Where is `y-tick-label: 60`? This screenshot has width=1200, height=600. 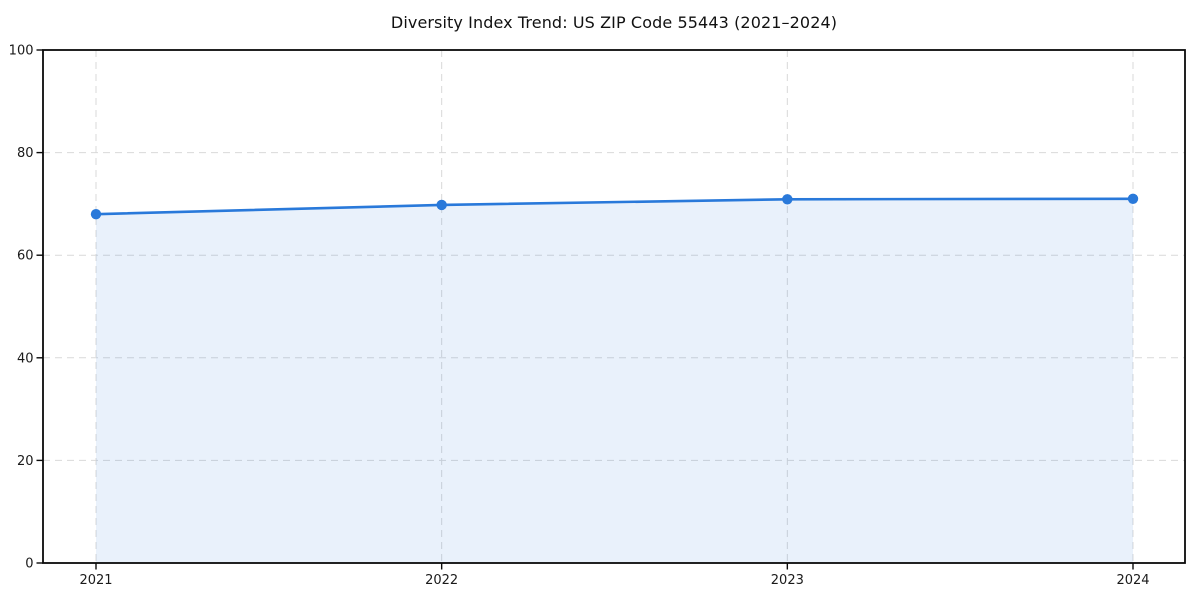 y-tick-label: 60 is located at coordinates (25, 256).